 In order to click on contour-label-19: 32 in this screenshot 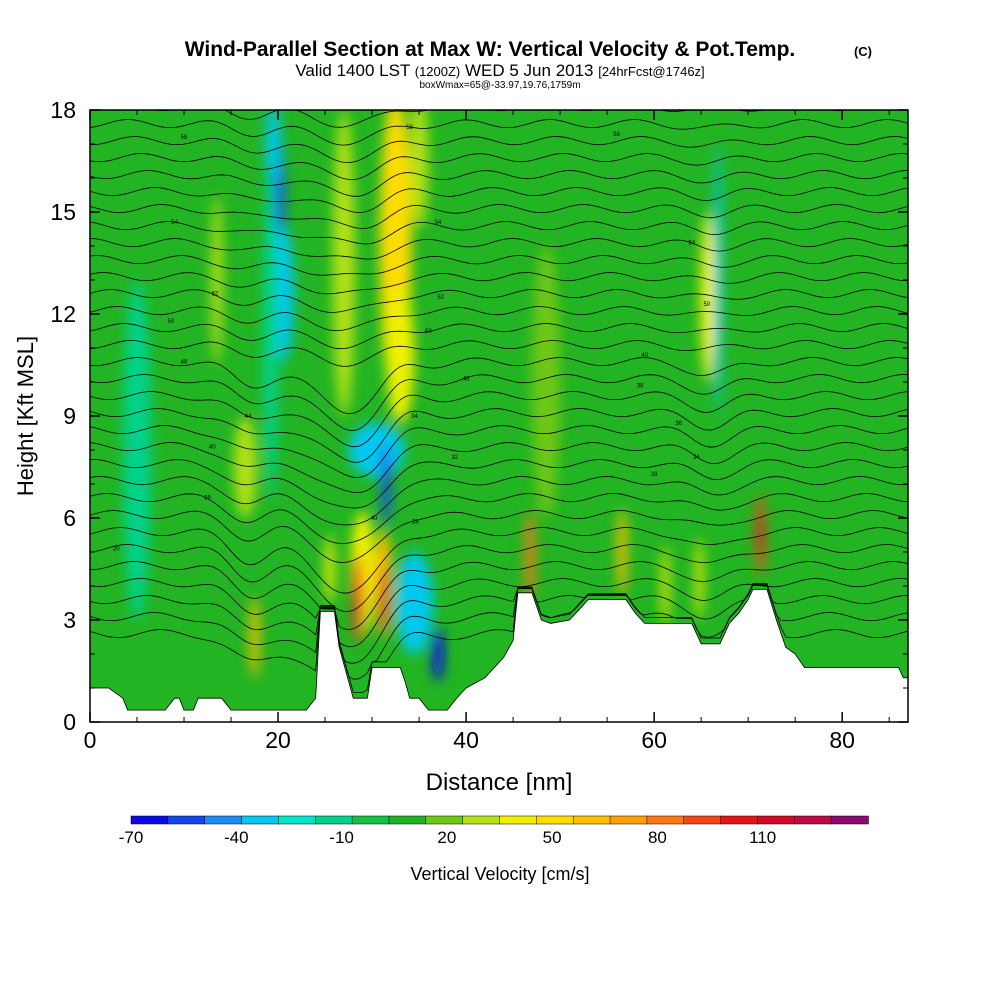, I will do `click(454, 458)`.